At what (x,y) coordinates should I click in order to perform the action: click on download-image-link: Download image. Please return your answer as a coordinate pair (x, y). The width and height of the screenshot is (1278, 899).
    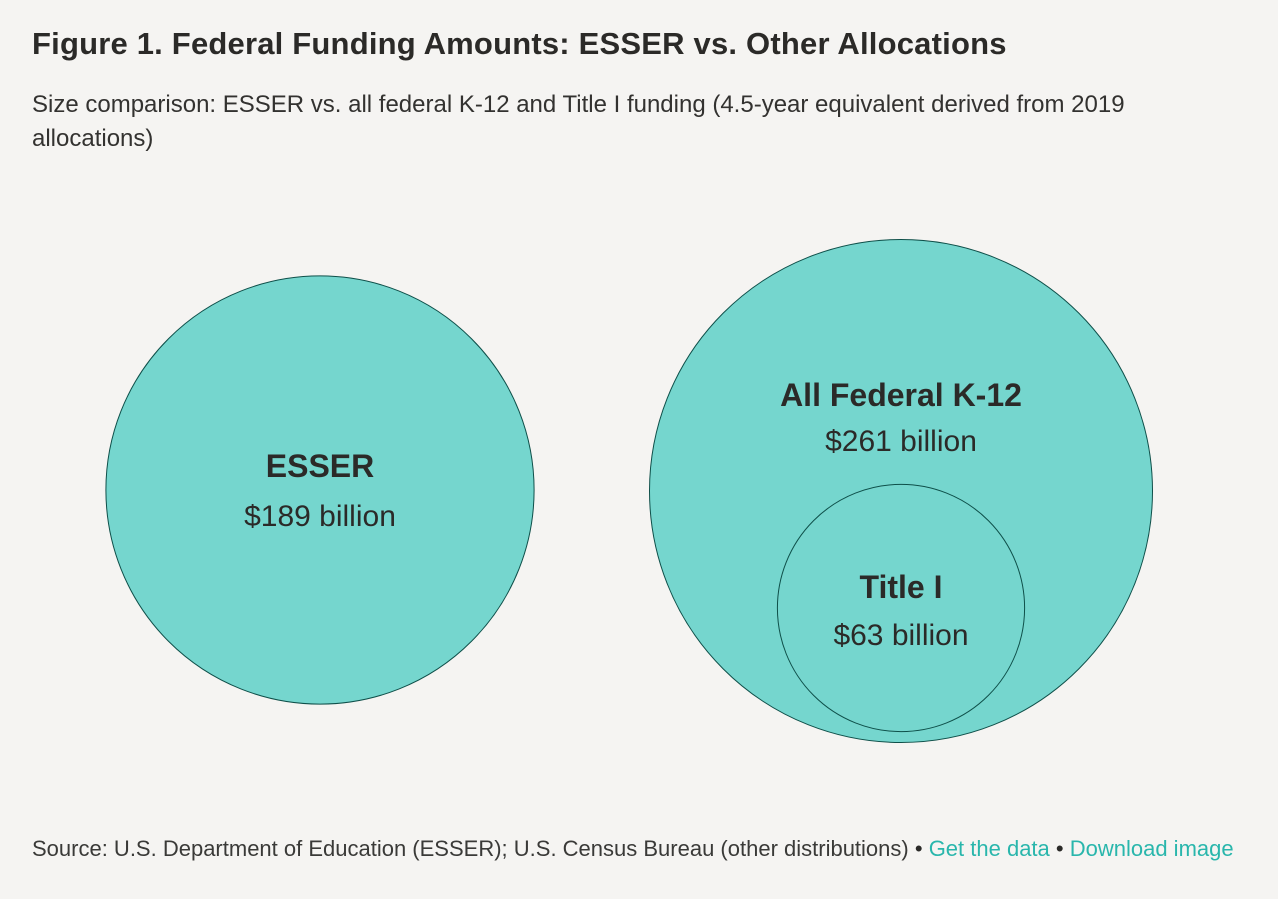
    Looking at the image, I should click on (1151, 848).